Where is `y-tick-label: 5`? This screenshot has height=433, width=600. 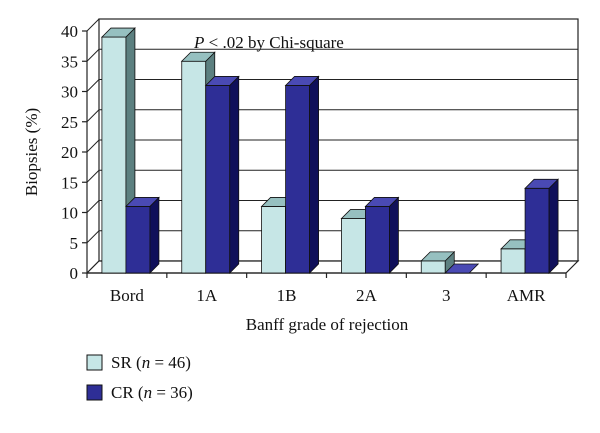
y-tick-label: 5 is located at coordinates (74, 243).